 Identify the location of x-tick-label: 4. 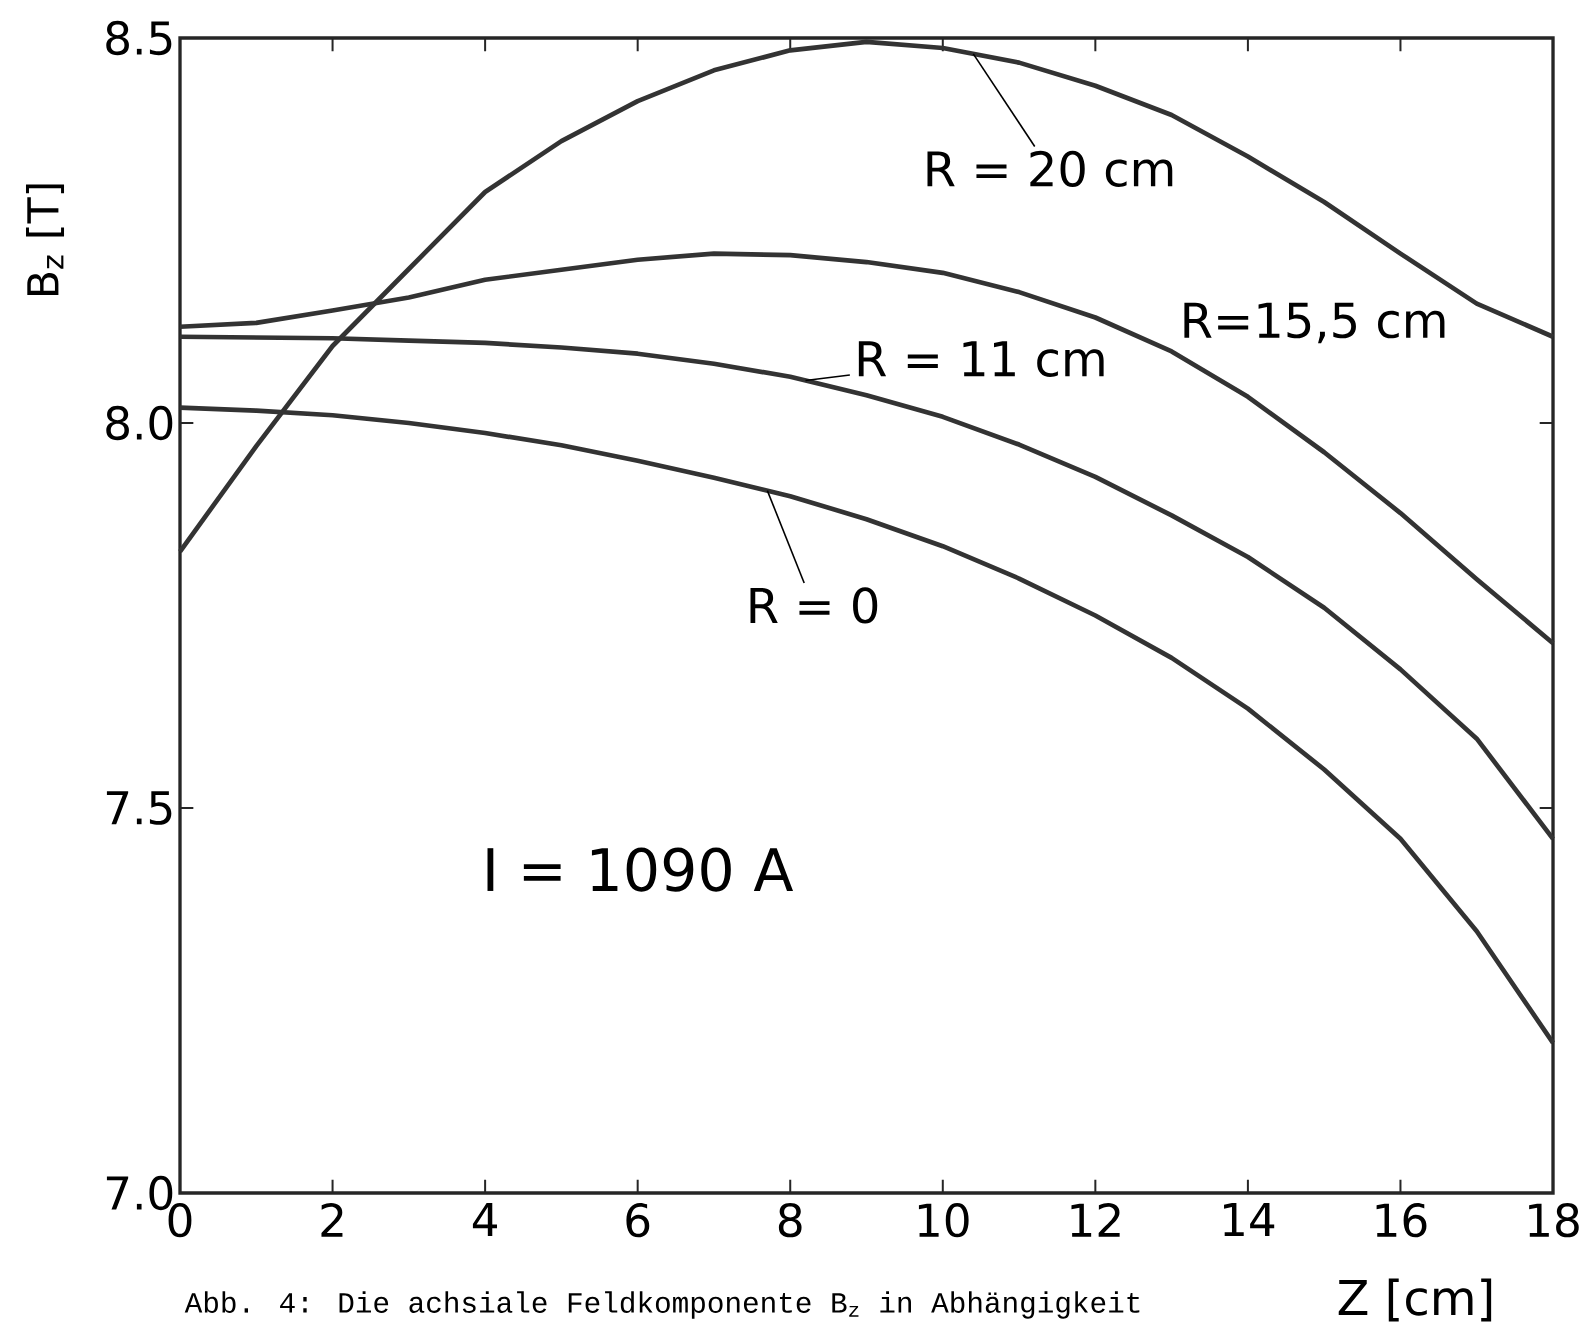
(484, 1220).